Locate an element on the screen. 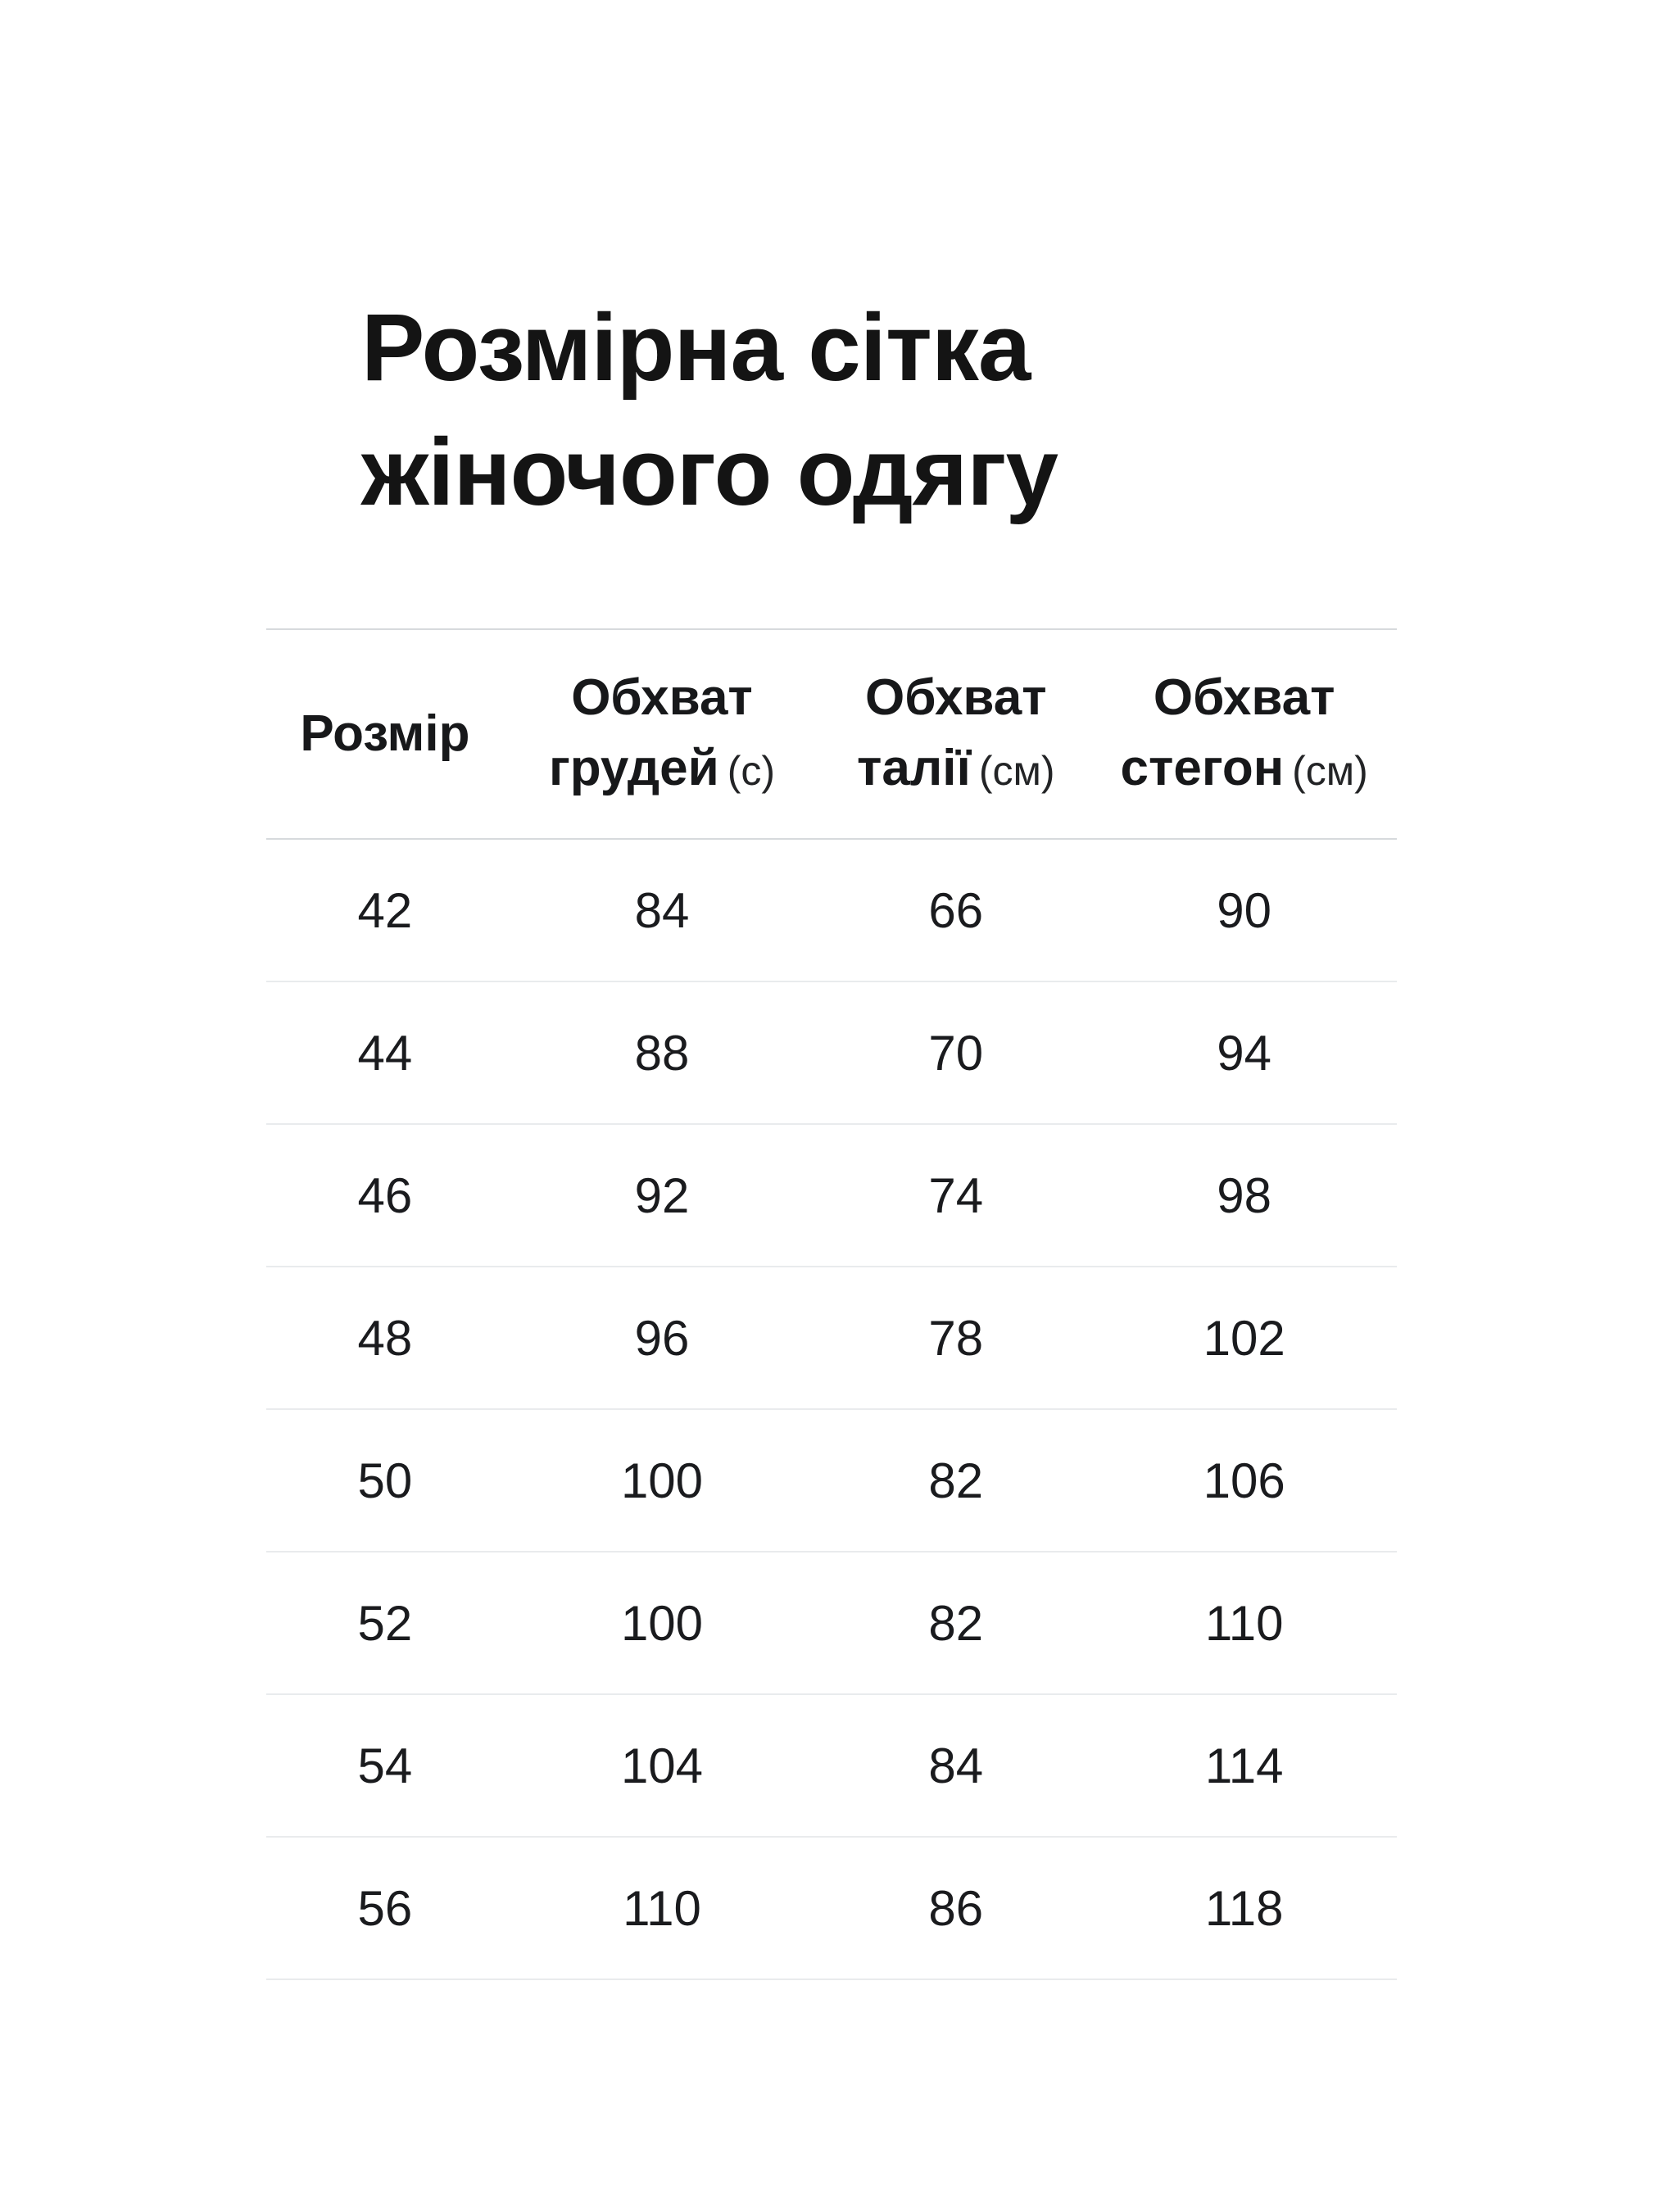  column-header-waist-text-2: талії is located at coordinates (913, 767).